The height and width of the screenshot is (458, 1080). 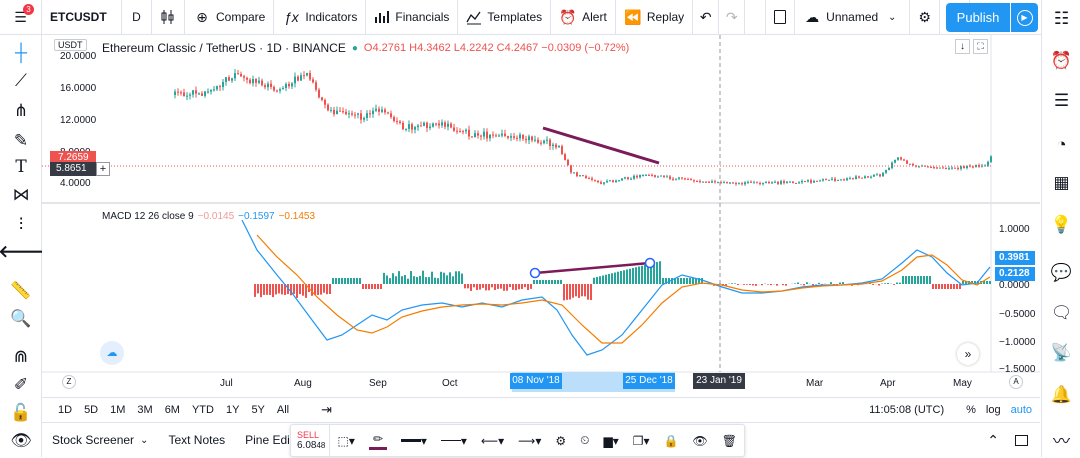 I want to click on back-tool: 🡐, so click(x=21, y=252).